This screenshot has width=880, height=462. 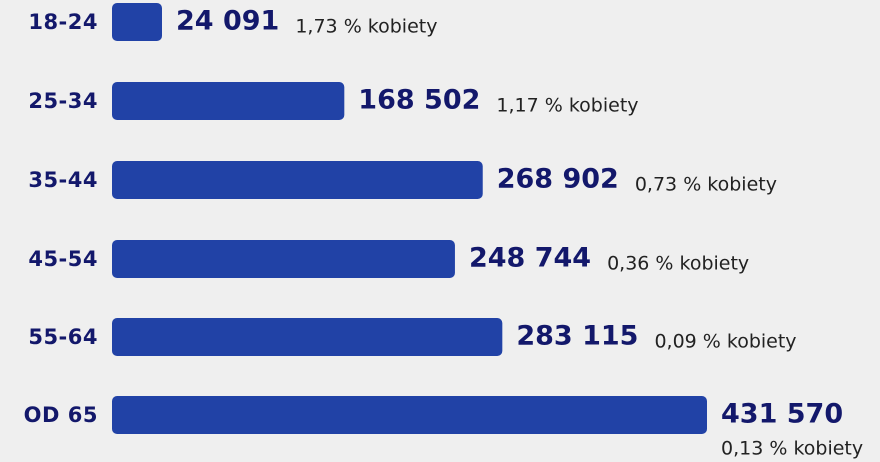 I want to click on category-label: 25-34, so click(x=63, y=101).